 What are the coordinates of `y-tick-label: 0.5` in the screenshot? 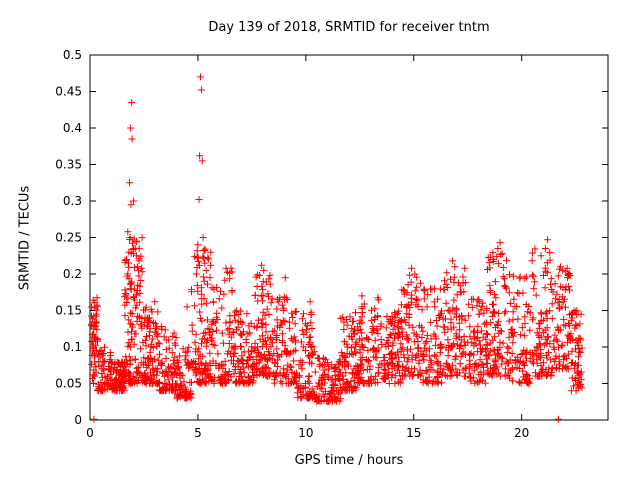 It's located at (72, 55).